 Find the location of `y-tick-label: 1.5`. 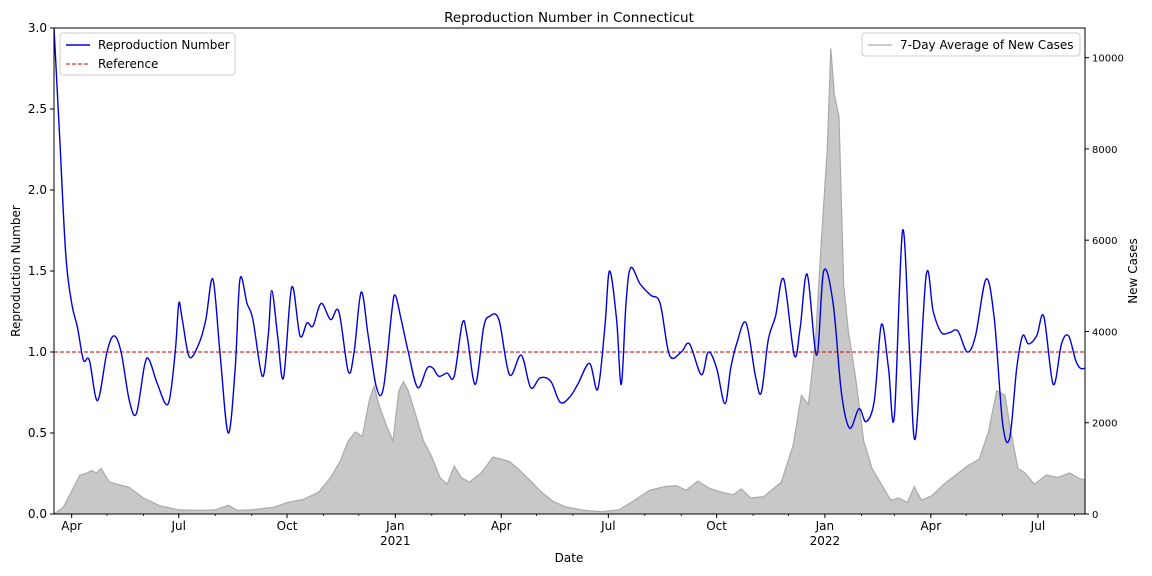

y-tick-label: 1.5 is located at coordinates (37, 271).